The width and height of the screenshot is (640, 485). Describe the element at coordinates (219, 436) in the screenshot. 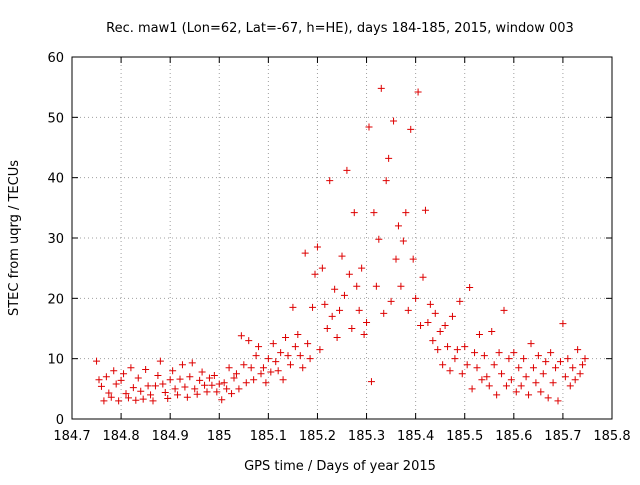

I see `x-tick-label: 185` at that location.